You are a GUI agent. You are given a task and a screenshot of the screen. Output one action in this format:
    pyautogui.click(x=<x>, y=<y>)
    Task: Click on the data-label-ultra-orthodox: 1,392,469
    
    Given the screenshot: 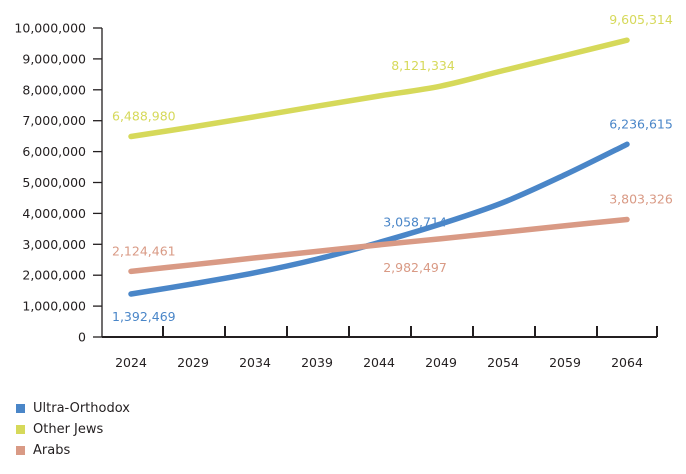 What is the action you would take?
    pyautogui.click(x=144, y=316)
    